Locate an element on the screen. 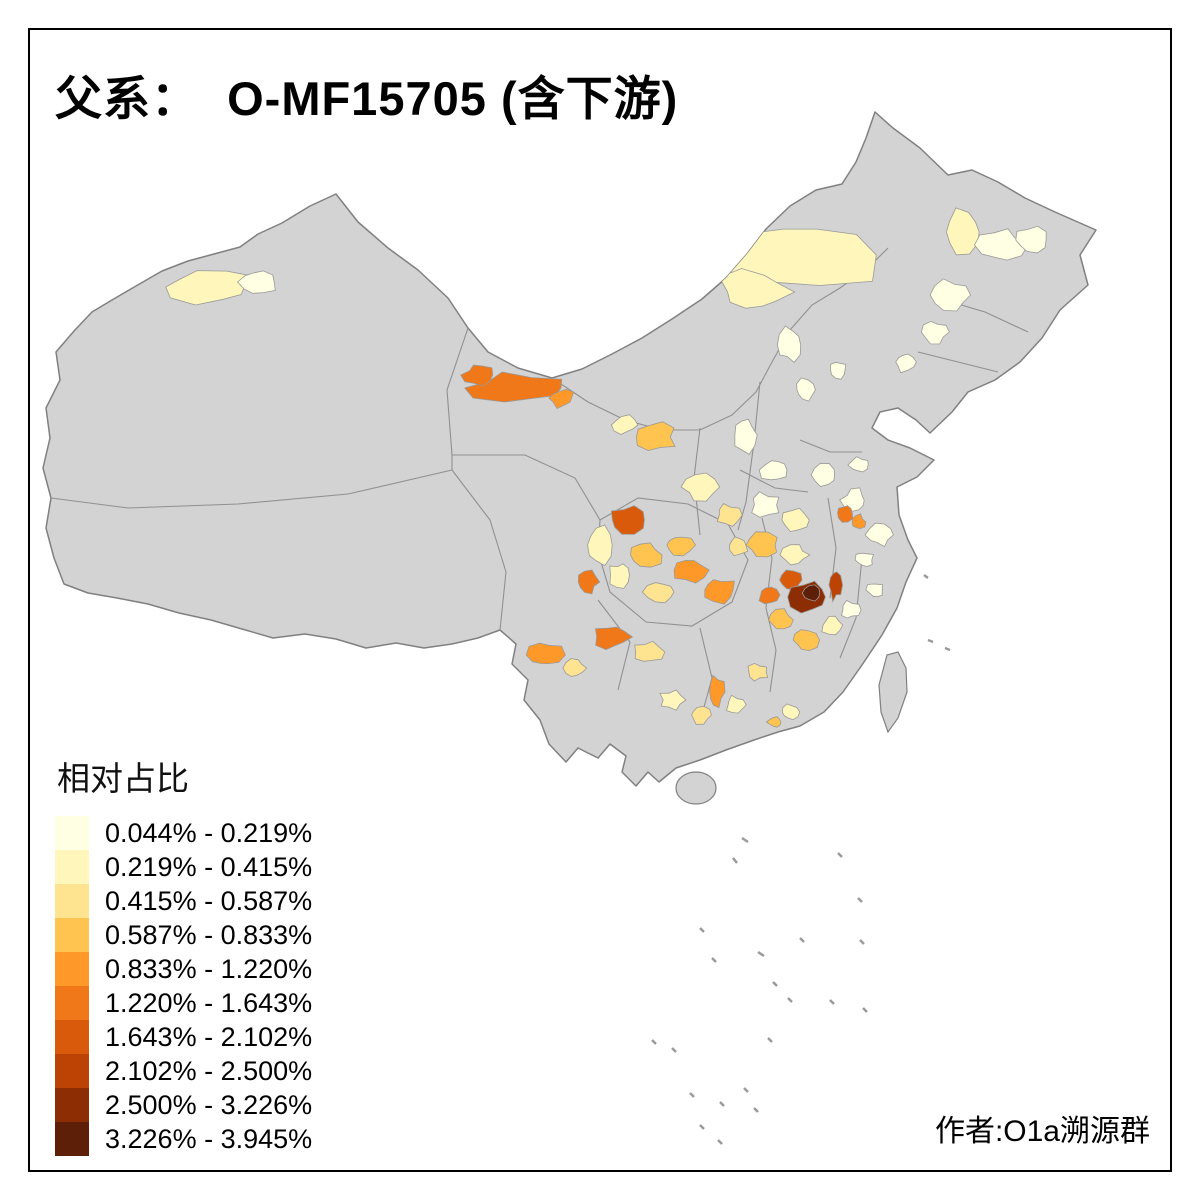 The height and width of the screenshot is (1200, 1200). taiwan-island is located at coordinates (893, 692).